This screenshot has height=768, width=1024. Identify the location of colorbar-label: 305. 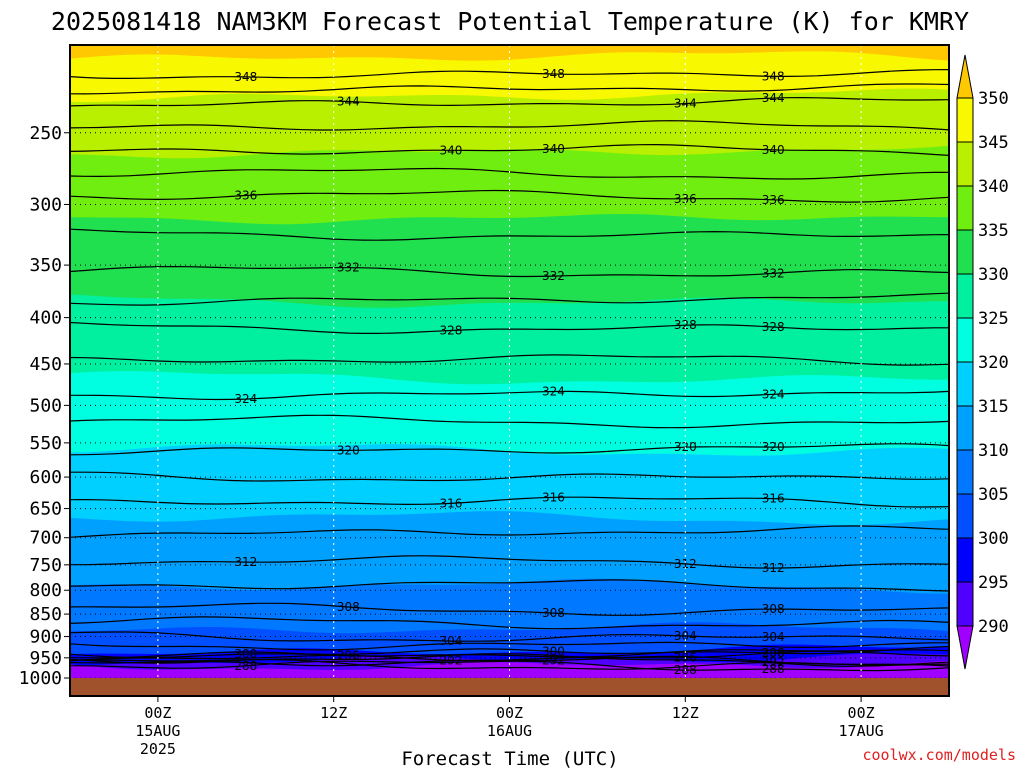
(993, 495).